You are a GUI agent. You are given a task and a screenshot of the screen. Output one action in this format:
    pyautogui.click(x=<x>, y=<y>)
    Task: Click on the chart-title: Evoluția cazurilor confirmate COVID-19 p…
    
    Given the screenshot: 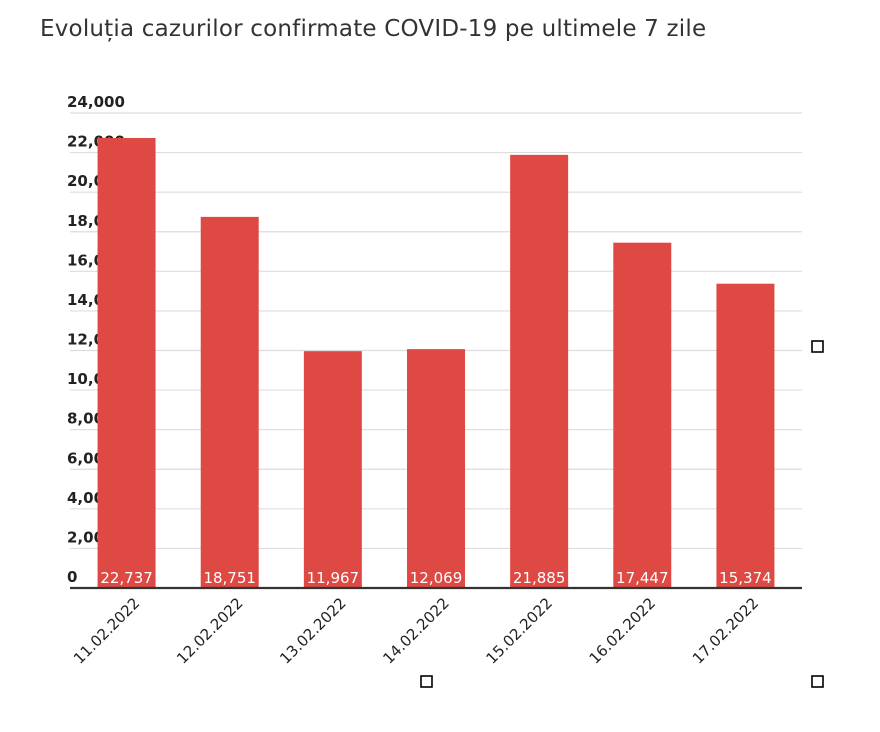 What is the action you would take?
    pyautogui.click(x=373, y=29)
    